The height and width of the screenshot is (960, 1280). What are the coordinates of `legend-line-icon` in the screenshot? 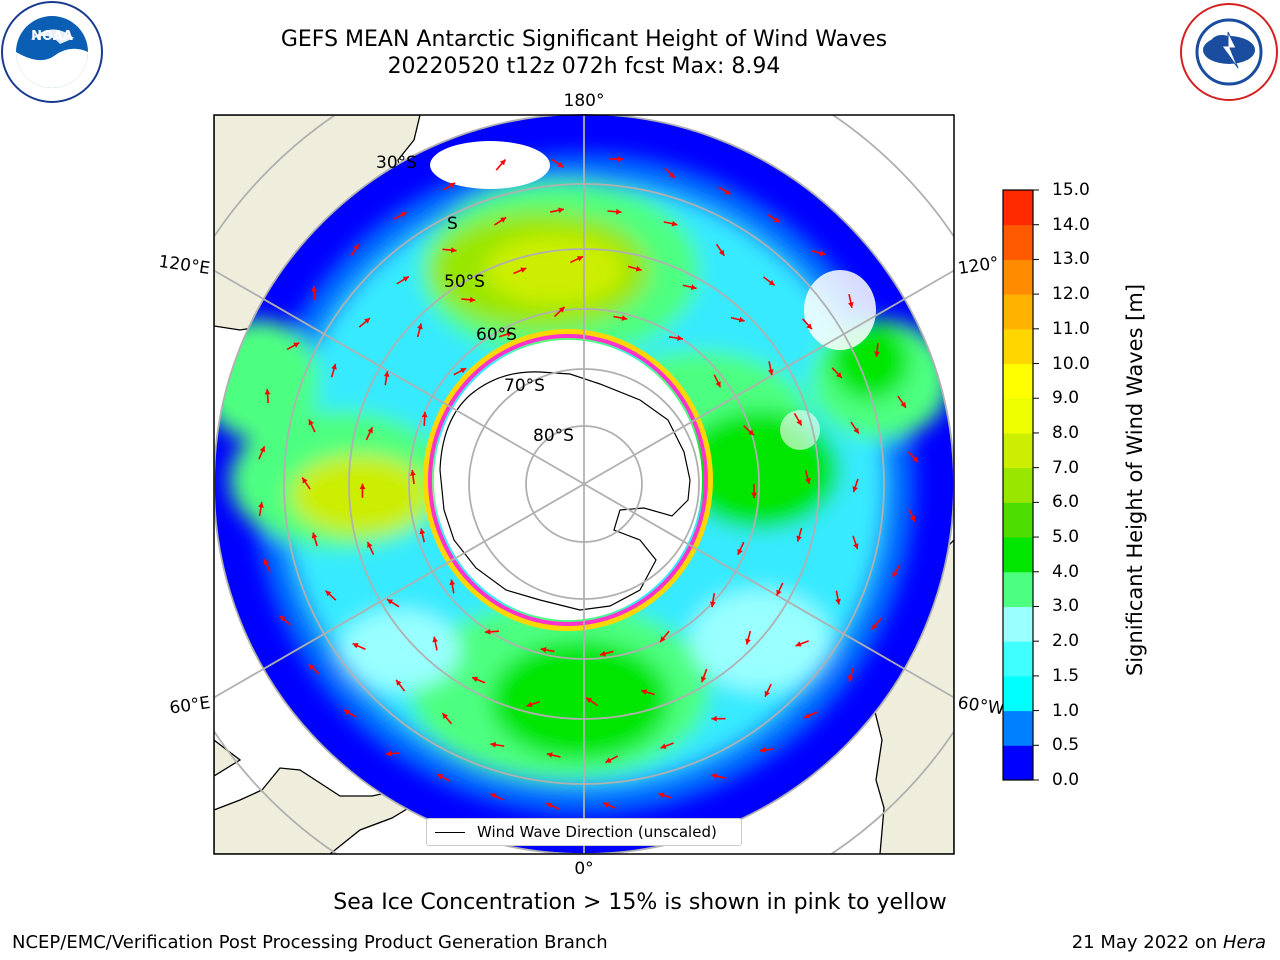 It's located at (450, 832).